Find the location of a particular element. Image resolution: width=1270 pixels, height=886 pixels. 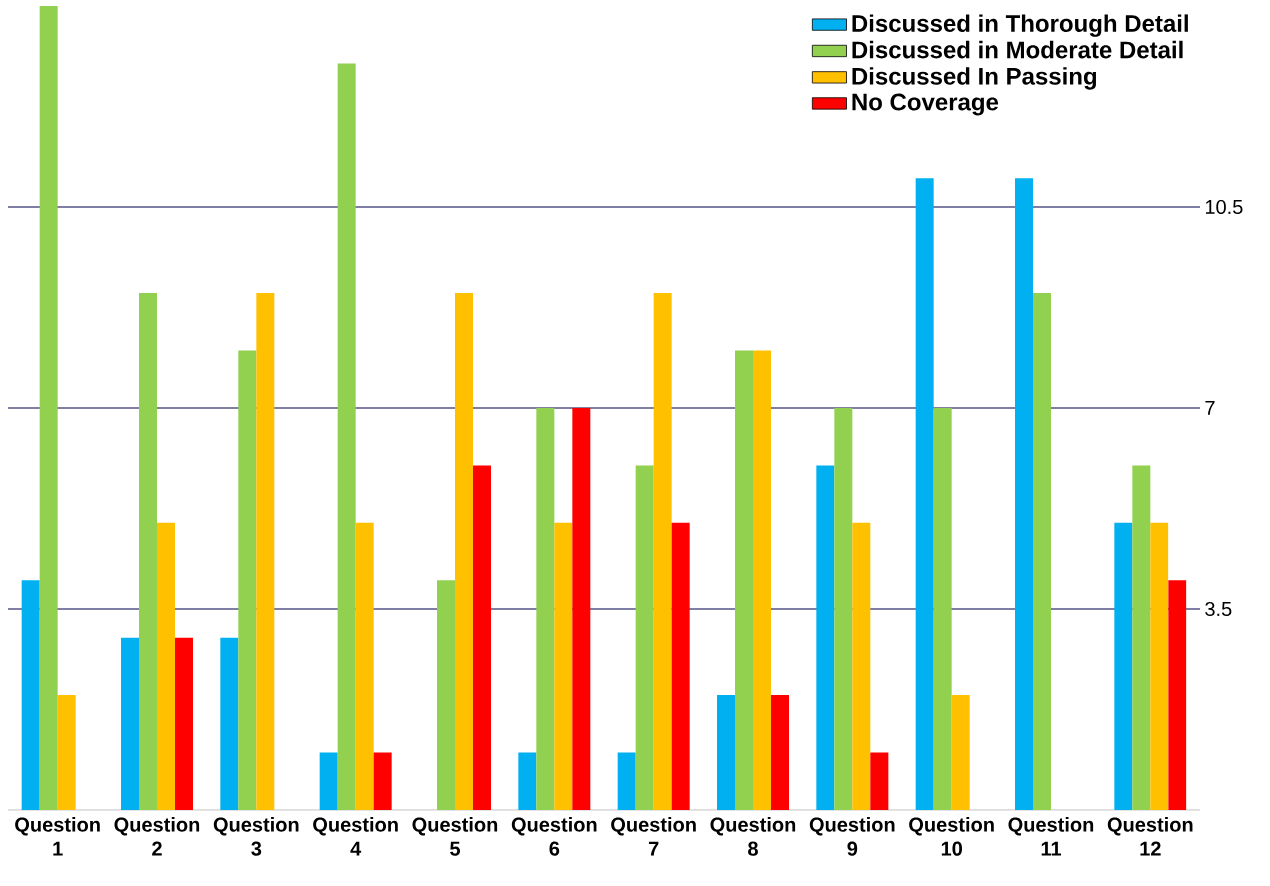

x-tick-label: Question 12 is located at coordinates (1150, 836).